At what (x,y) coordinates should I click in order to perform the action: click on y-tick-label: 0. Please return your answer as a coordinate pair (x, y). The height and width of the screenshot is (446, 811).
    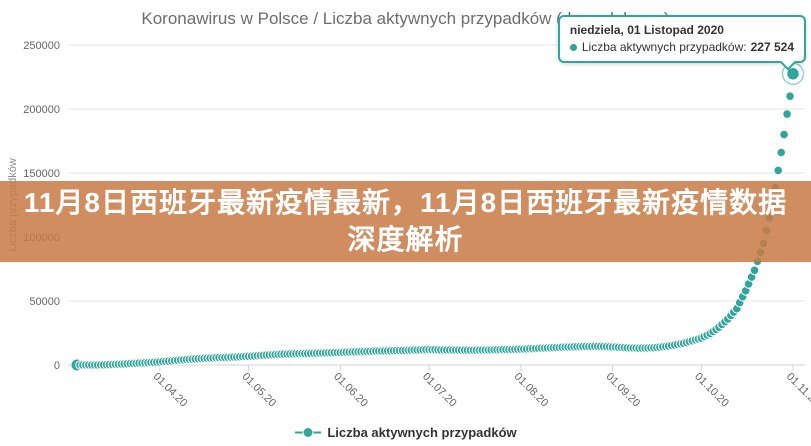
    Looking at the image, I should click on (57, 366).